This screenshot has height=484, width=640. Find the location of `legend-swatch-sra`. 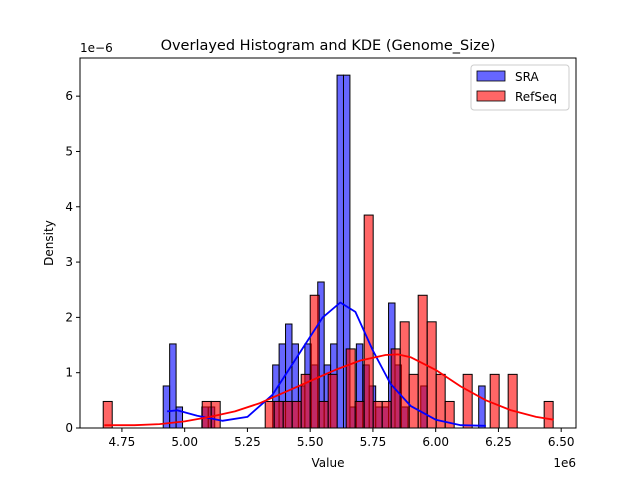

legend-swatch-sra is located at coordinates (491, 76).